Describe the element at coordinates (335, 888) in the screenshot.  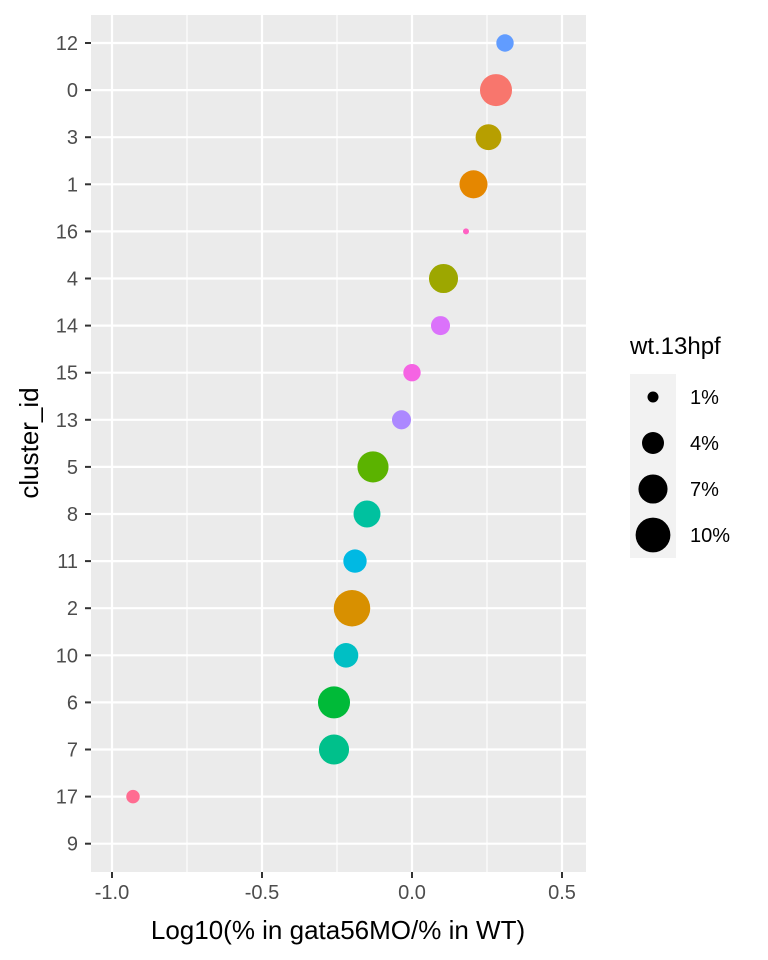
I see `x-axis: -1.0 -0.5 0.0 0.5` at that location.